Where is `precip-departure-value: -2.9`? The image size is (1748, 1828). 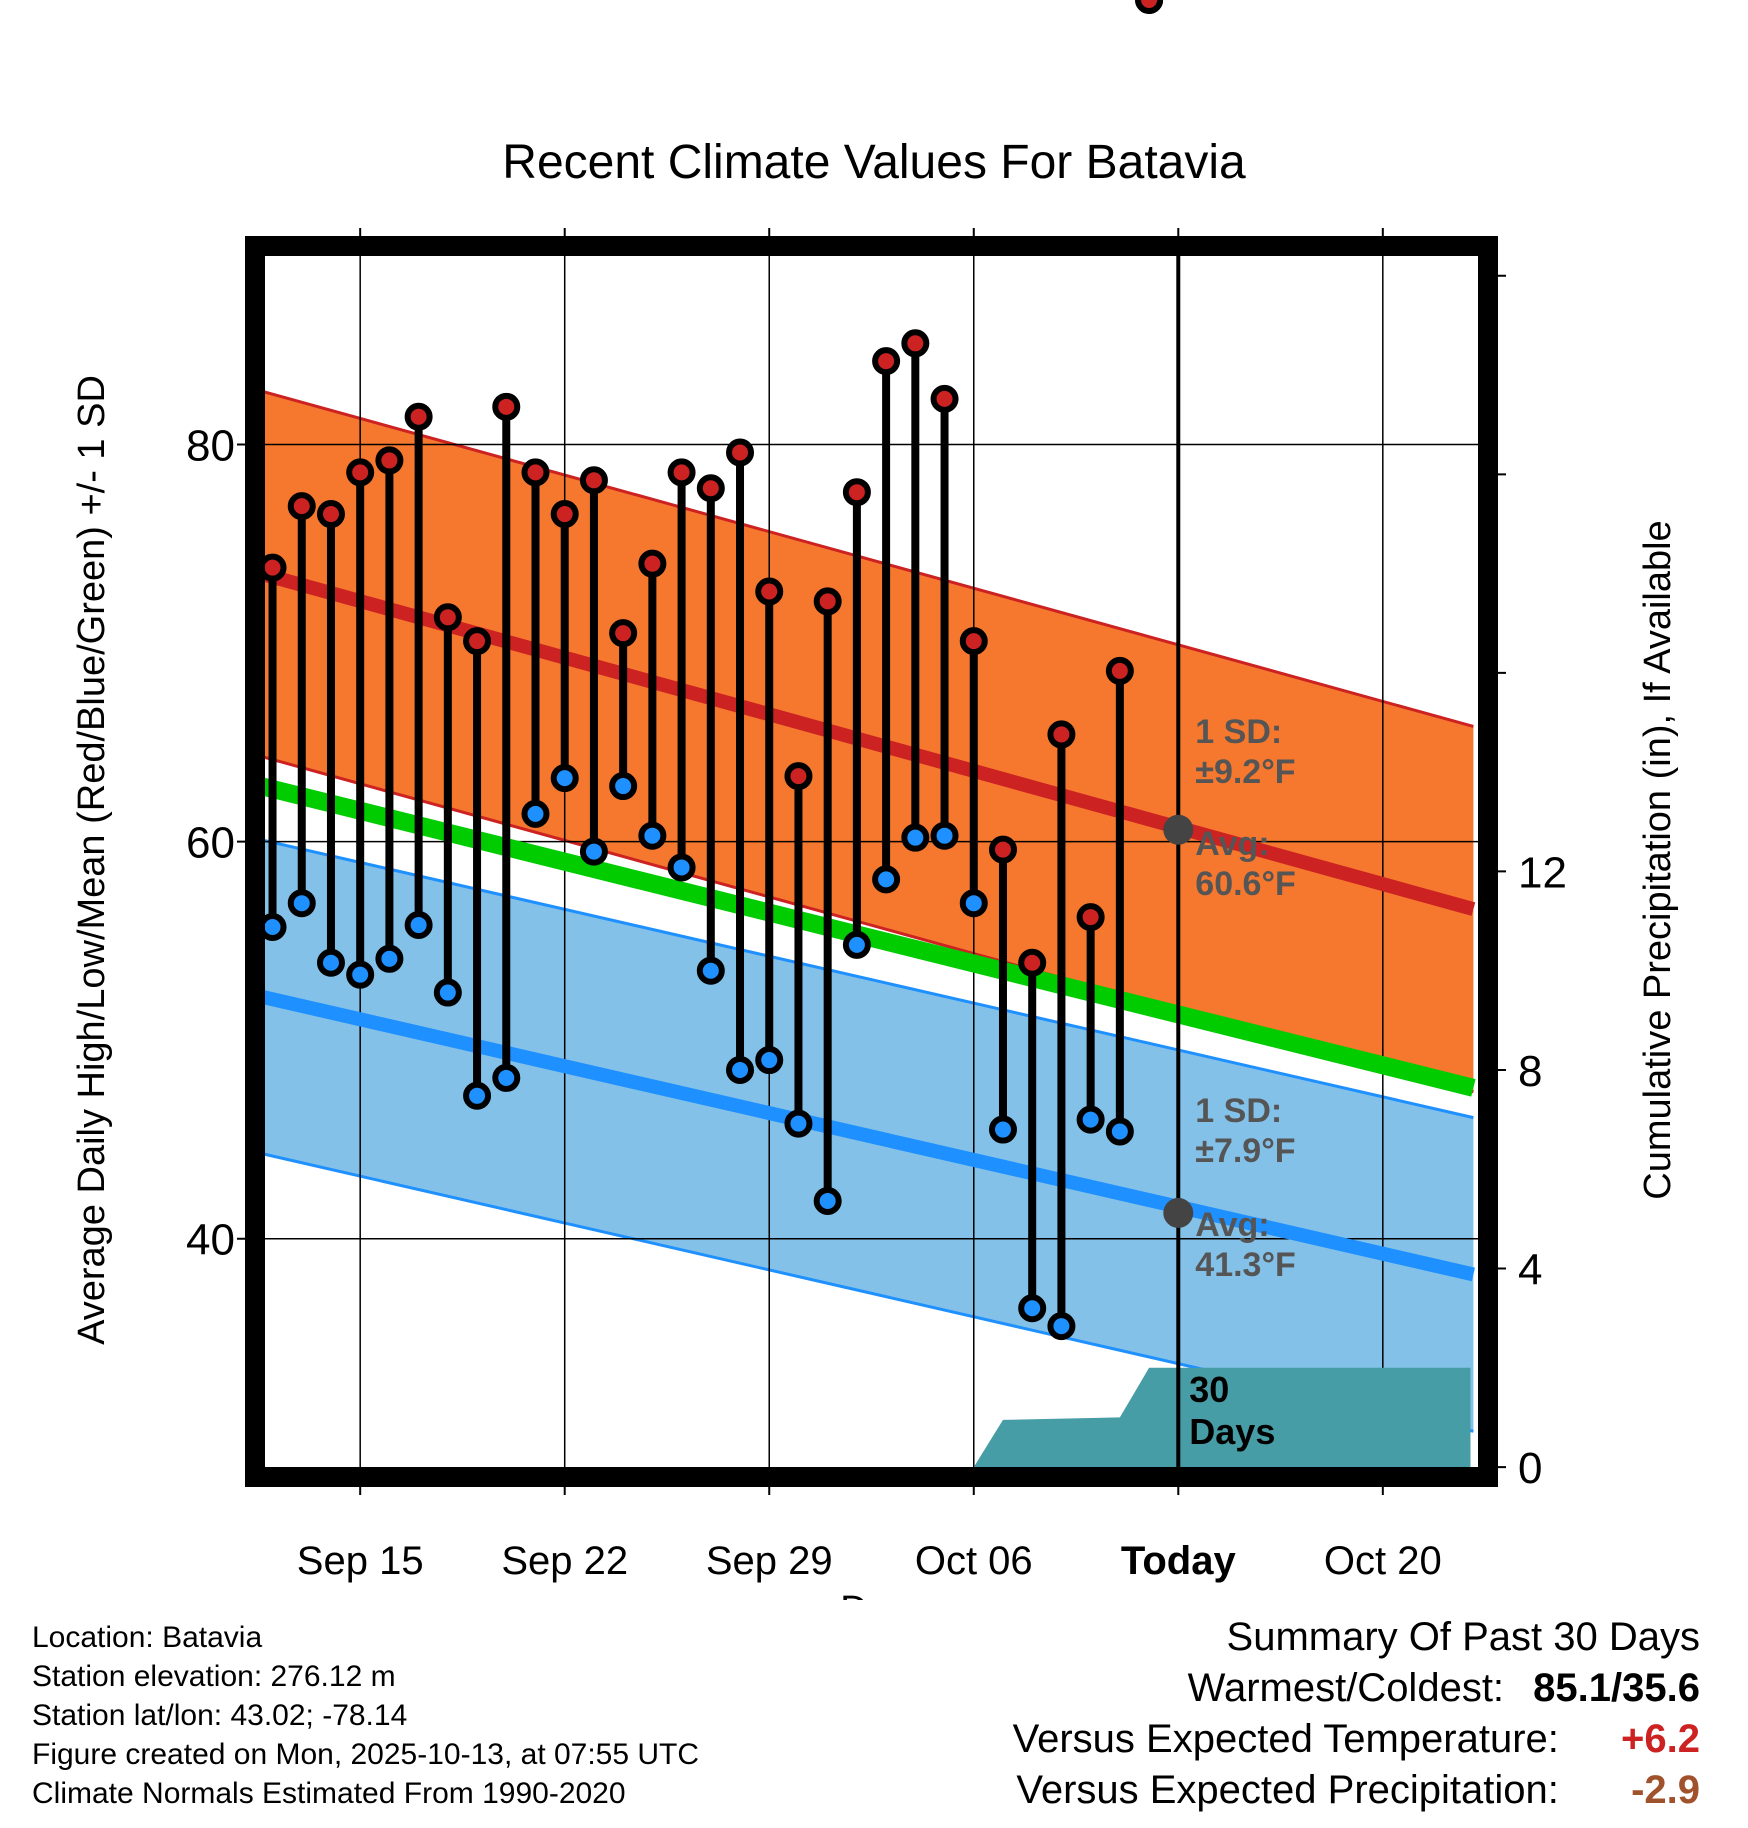
precip-departure-value: -2.9 is located at coordinates (1665, 1790).